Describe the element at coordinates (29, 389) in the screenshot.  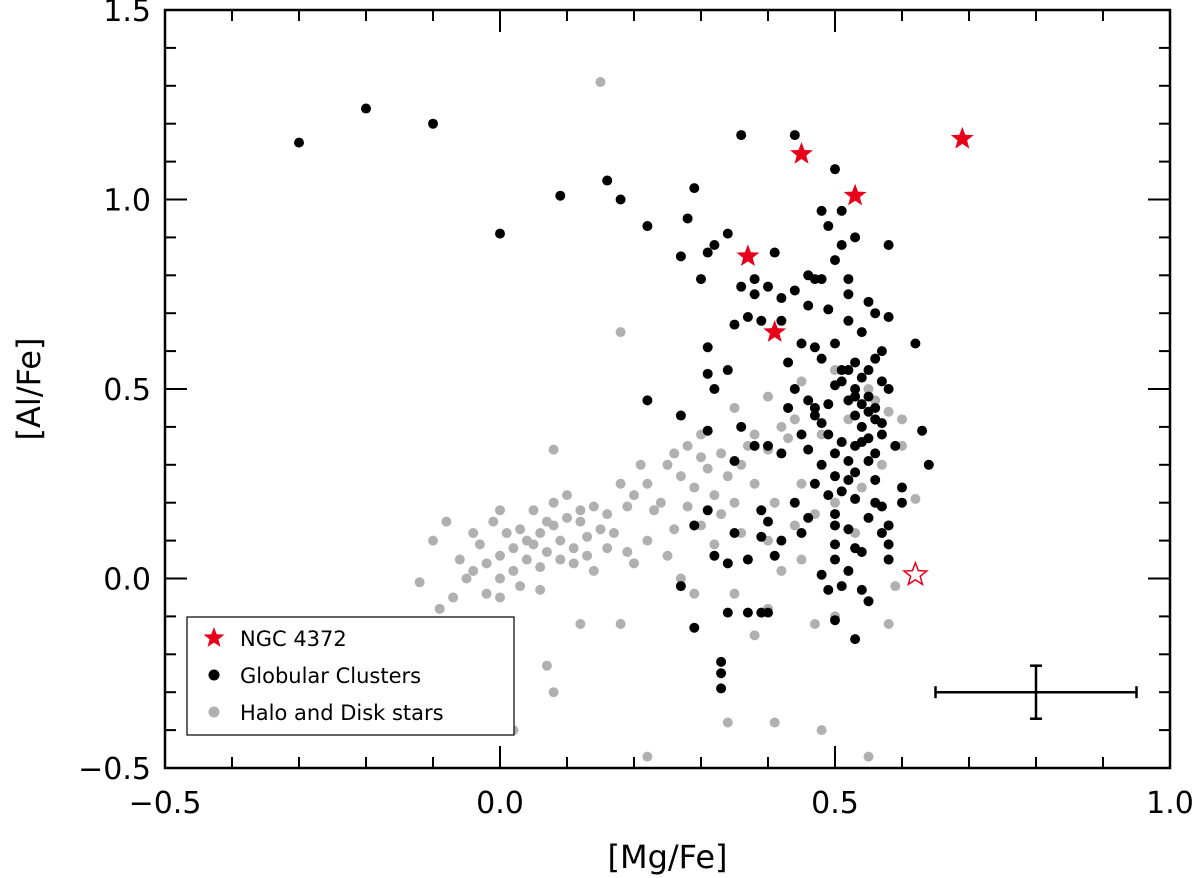
I see `y-axis-title: [Al/Fe]` at that location.